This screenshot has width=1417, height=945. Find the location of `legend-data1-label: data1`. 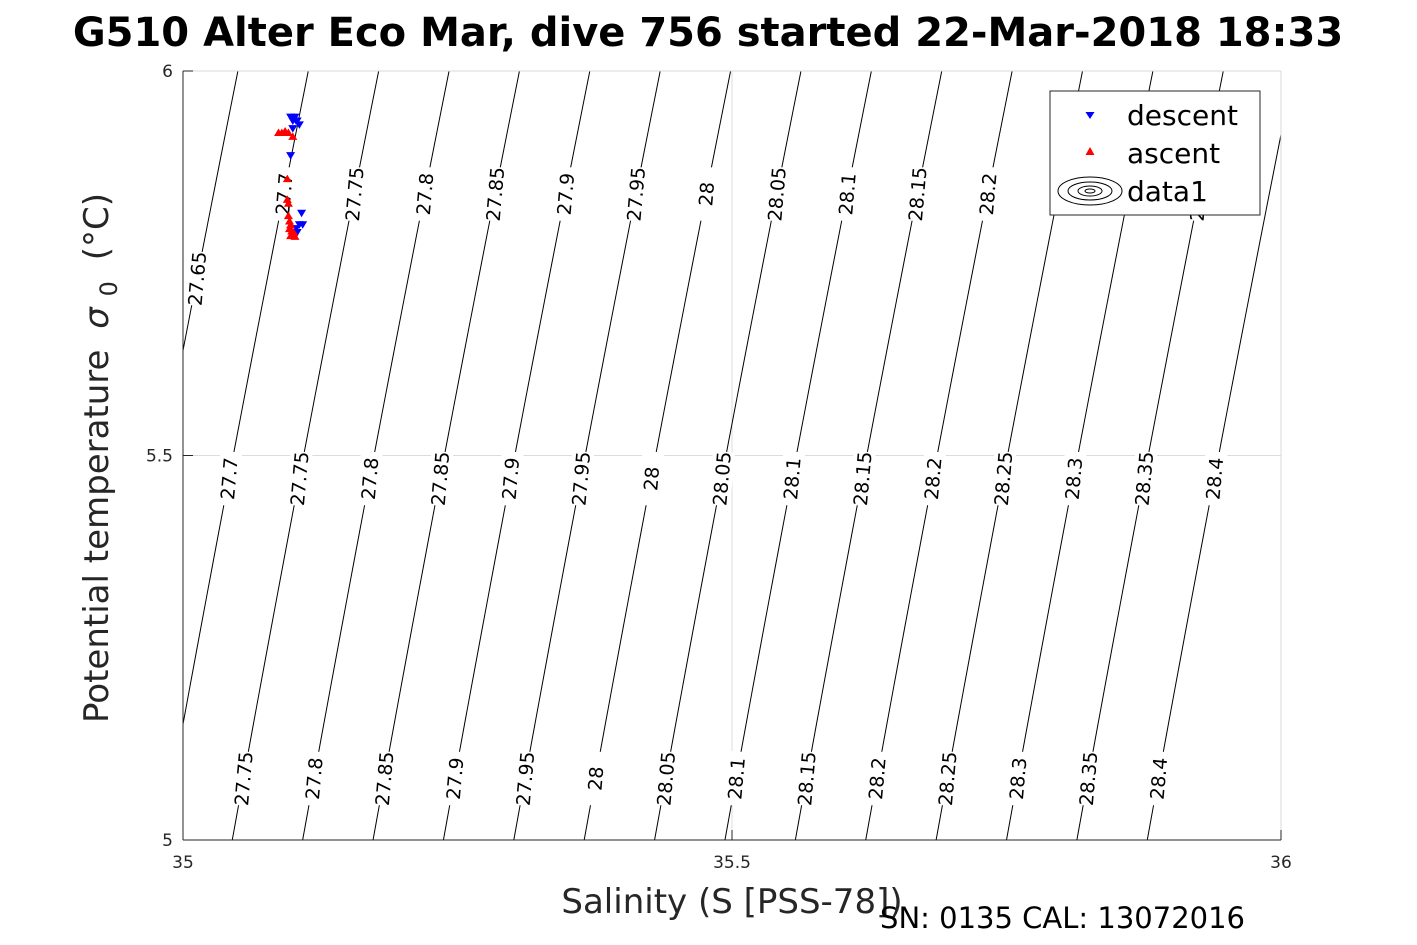

legend-data1-label: data1 is located at coordinates (1167, 191).